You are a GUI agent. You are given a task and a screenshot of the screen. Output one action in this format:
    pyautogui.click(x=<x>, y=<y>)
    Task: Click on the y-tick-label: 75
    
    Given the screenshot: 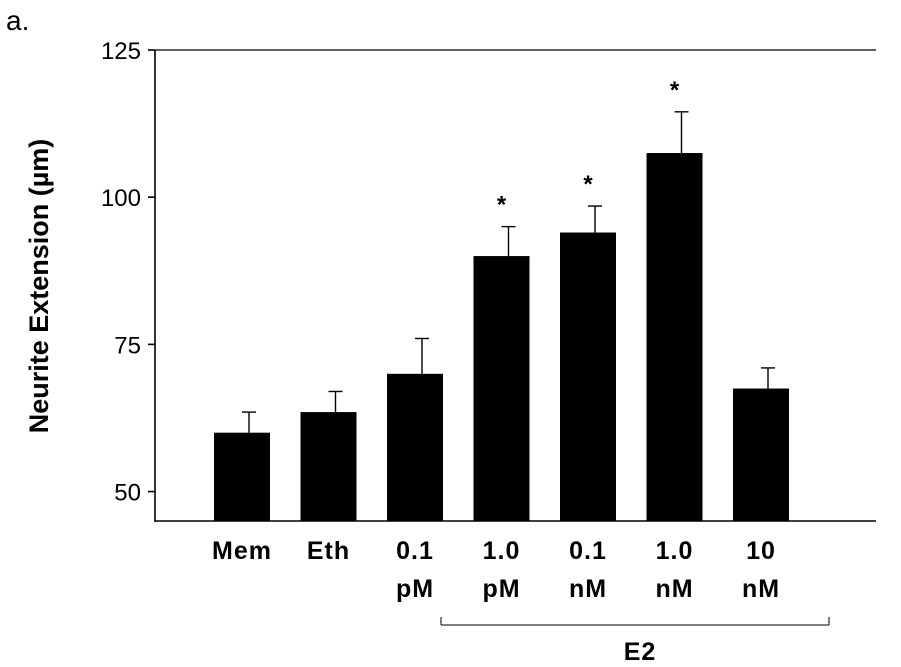 What is the action you would take?
    pyautogui.click(x=127, y=345)
    